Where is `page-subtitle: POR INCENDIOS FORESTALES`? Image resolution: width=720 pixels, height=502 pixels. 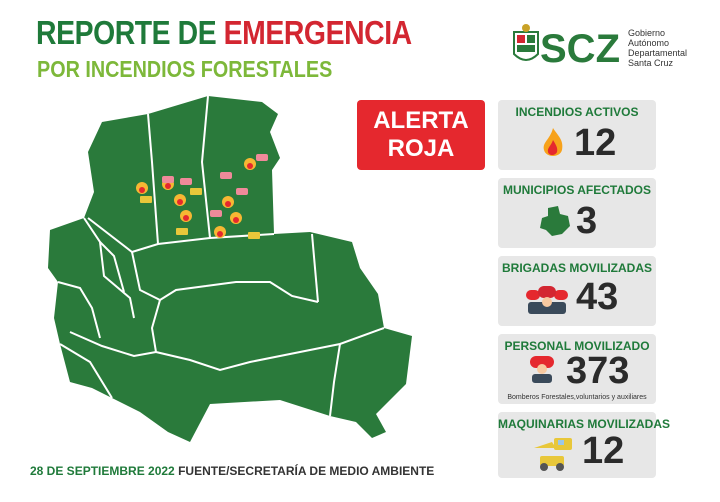
page-subtitle: POR INCENDIOS FORESTALES is located at coordinates (185, 69).